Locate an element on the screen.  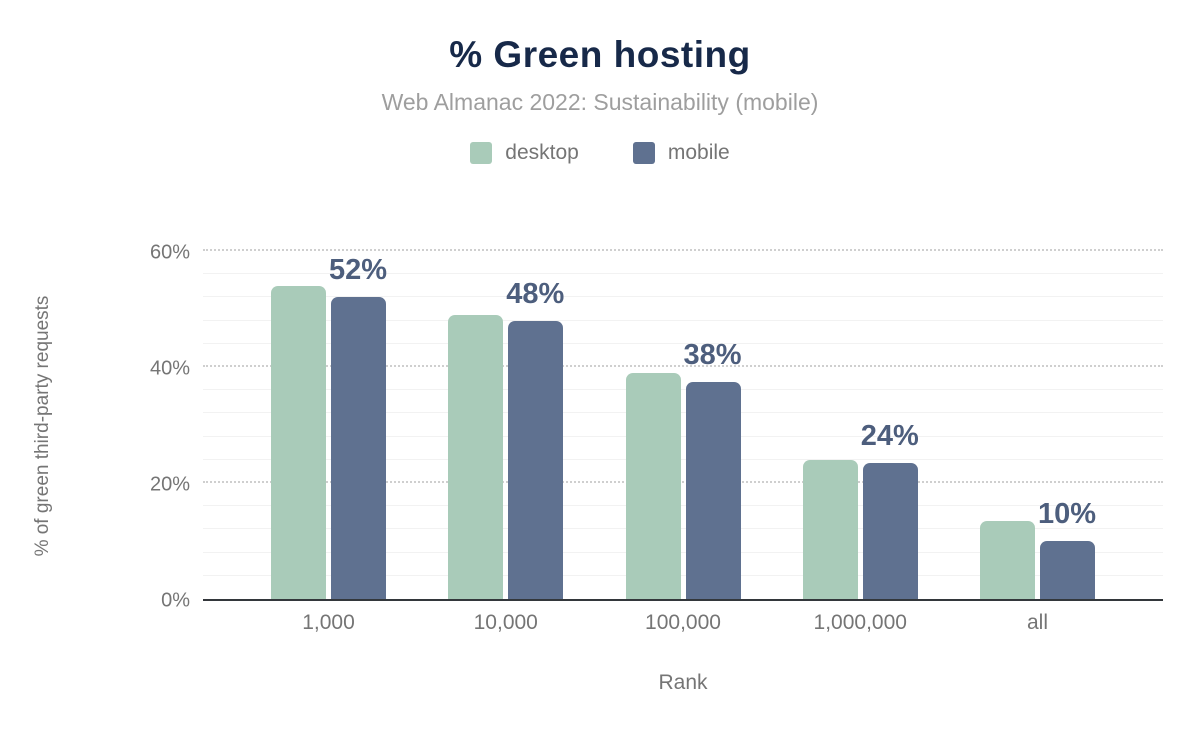
bar-value-label-1,000: 52% is located at coordinates (358, 270).